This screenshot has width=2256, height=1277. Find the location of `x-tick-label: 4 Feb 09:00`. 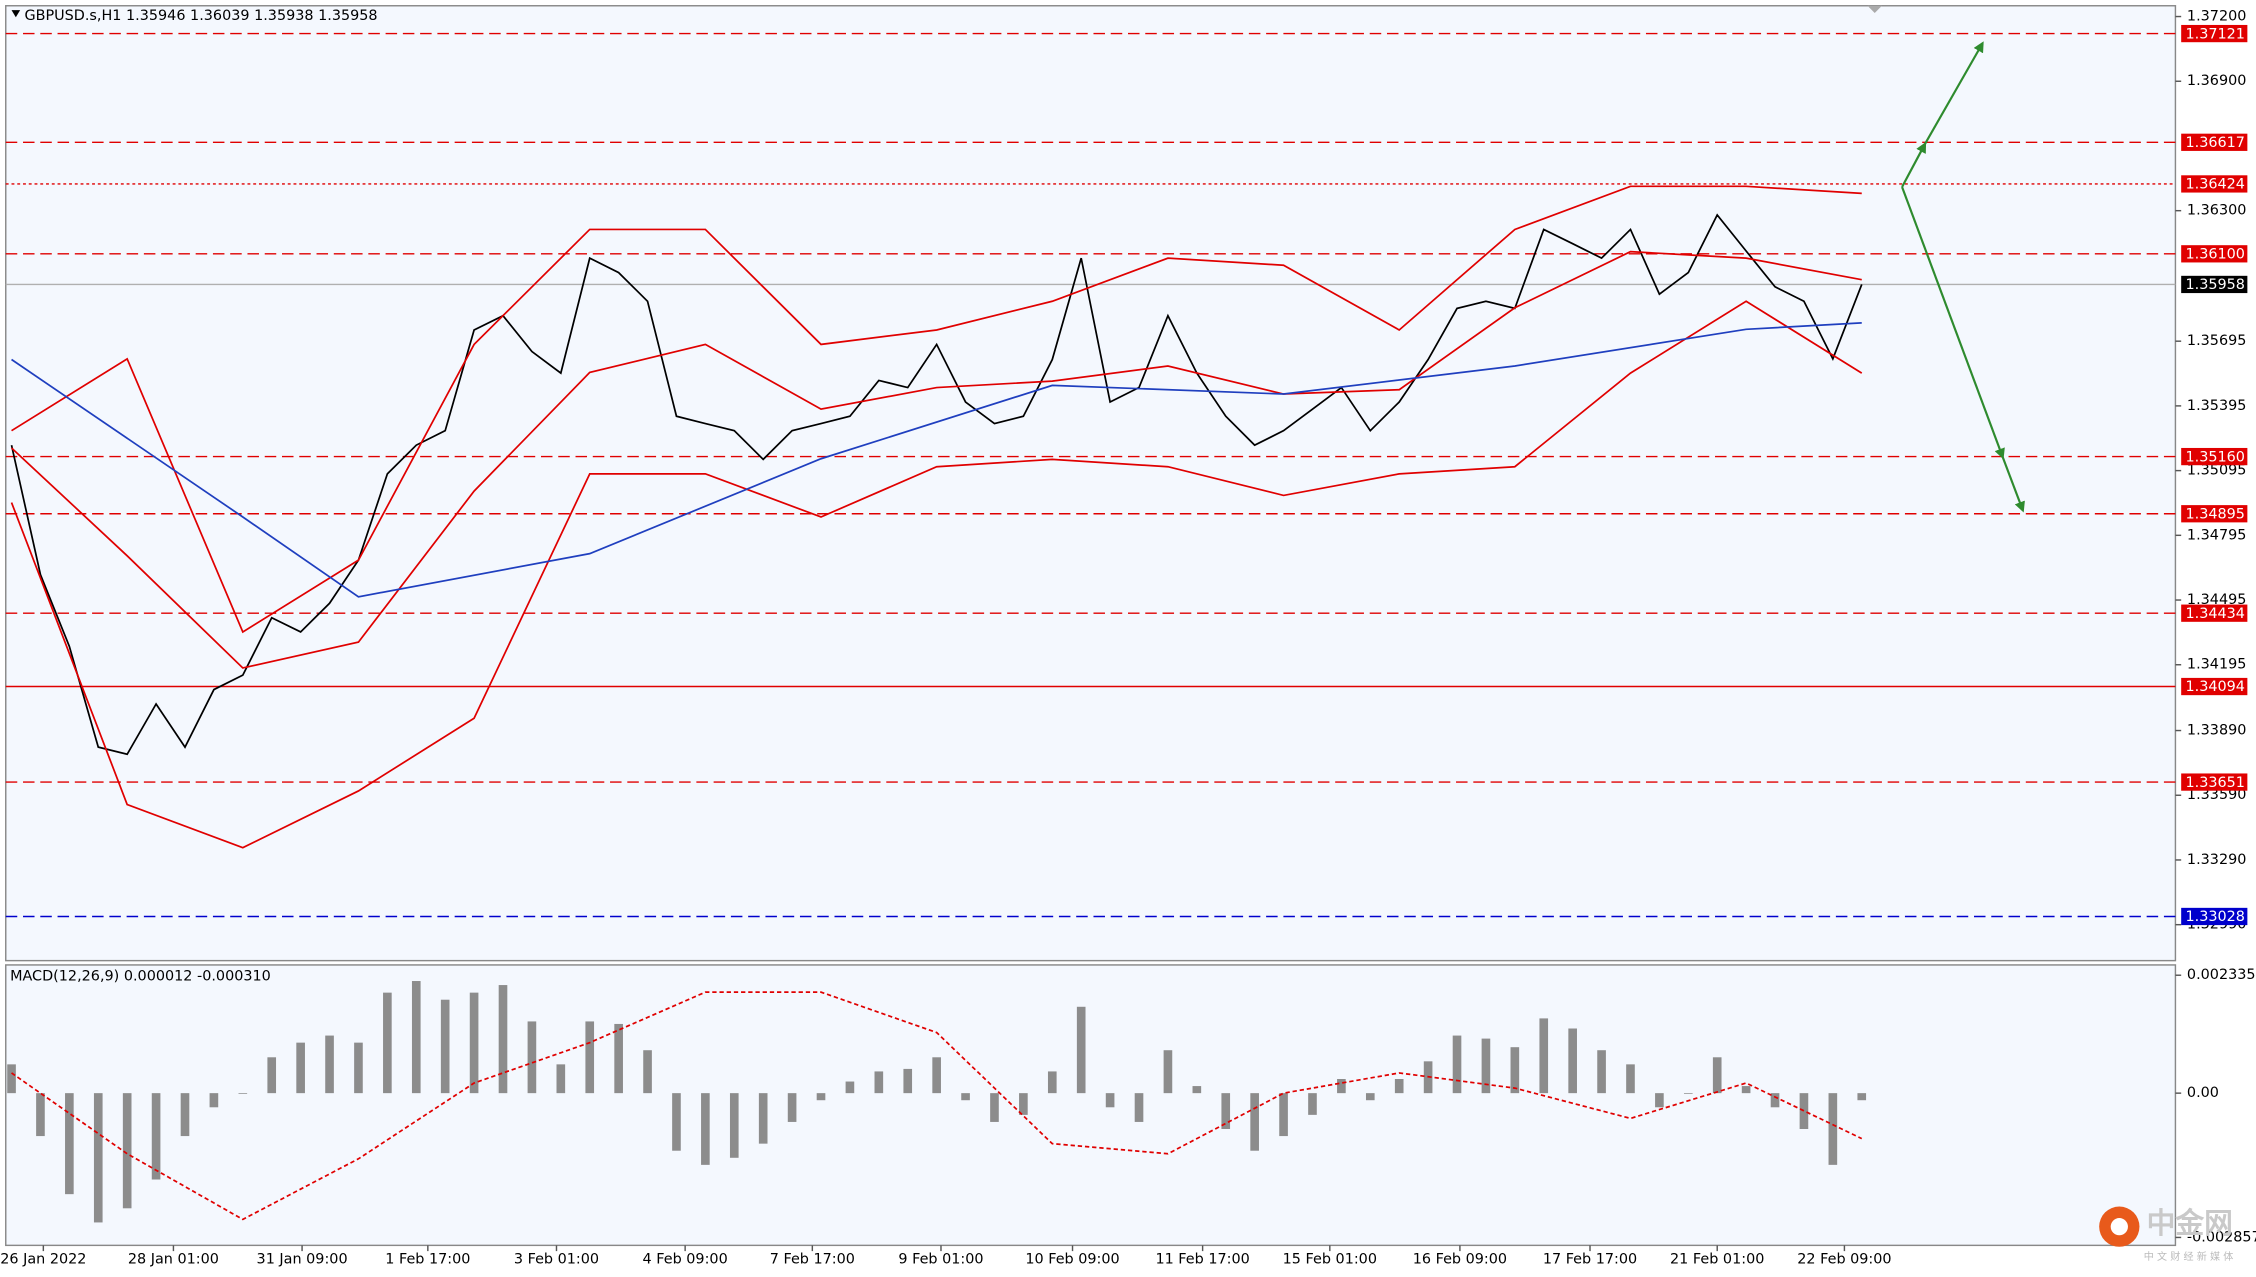

x-tick-label: 4 Feb 09:00 is located at coordinates (685, 1260).